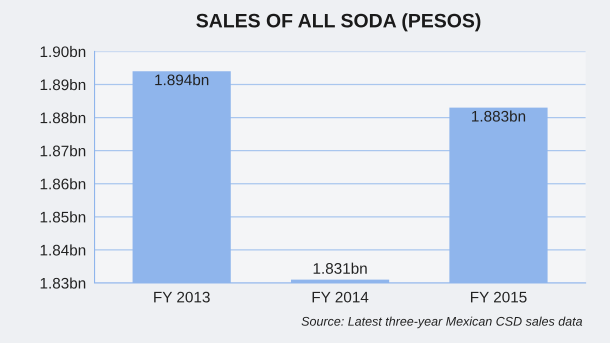  What do you see at coordinates (340, 297) in the screenshot?
I see `x-tick-label: FY 2014` at bounding box center [340, 297].